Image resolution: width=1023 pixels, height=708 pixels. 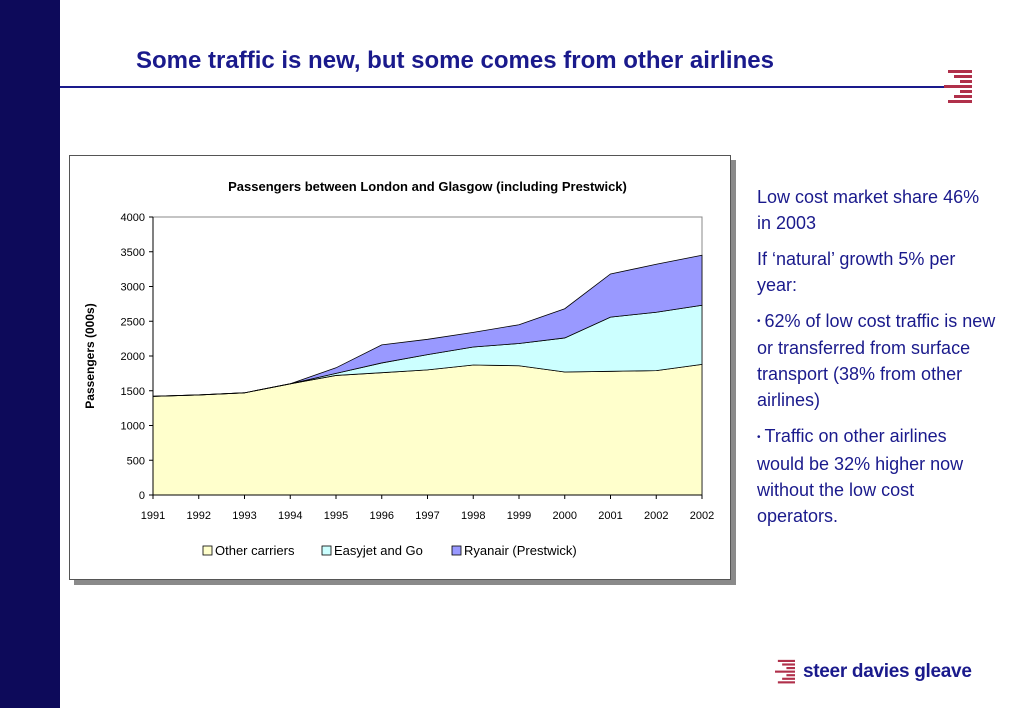 I want to click on x-tick-label: 1993, so click(x=244, y=516).